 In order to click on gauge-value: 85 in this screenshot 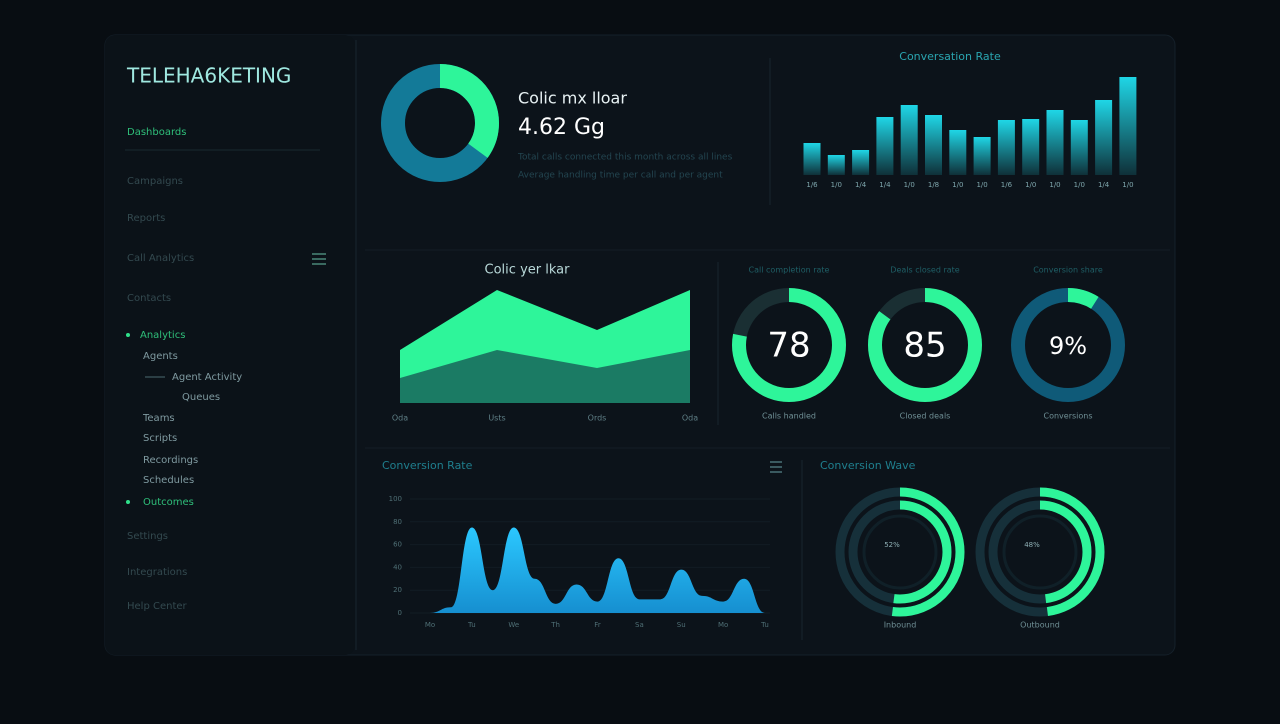, I will do `click(924, 346)`.